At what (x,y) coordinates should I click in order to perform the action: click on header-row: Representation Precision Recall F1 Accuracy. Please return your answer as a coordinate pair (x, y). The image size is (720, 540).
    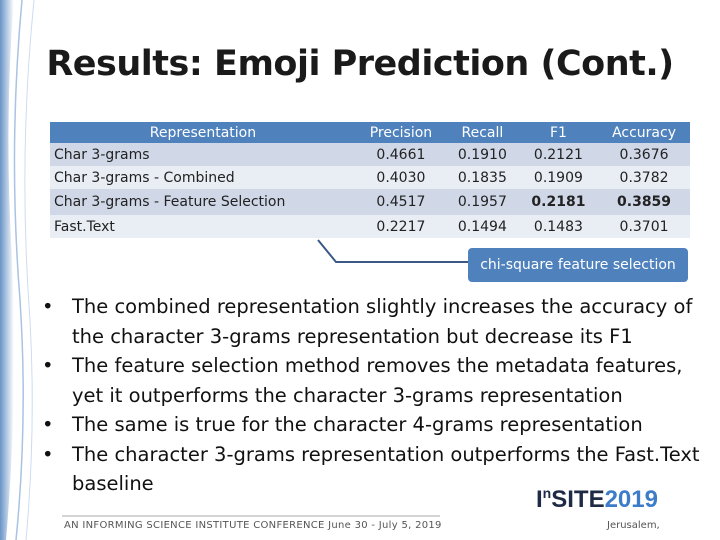
    Looking at the image, I should click on (370, 132).